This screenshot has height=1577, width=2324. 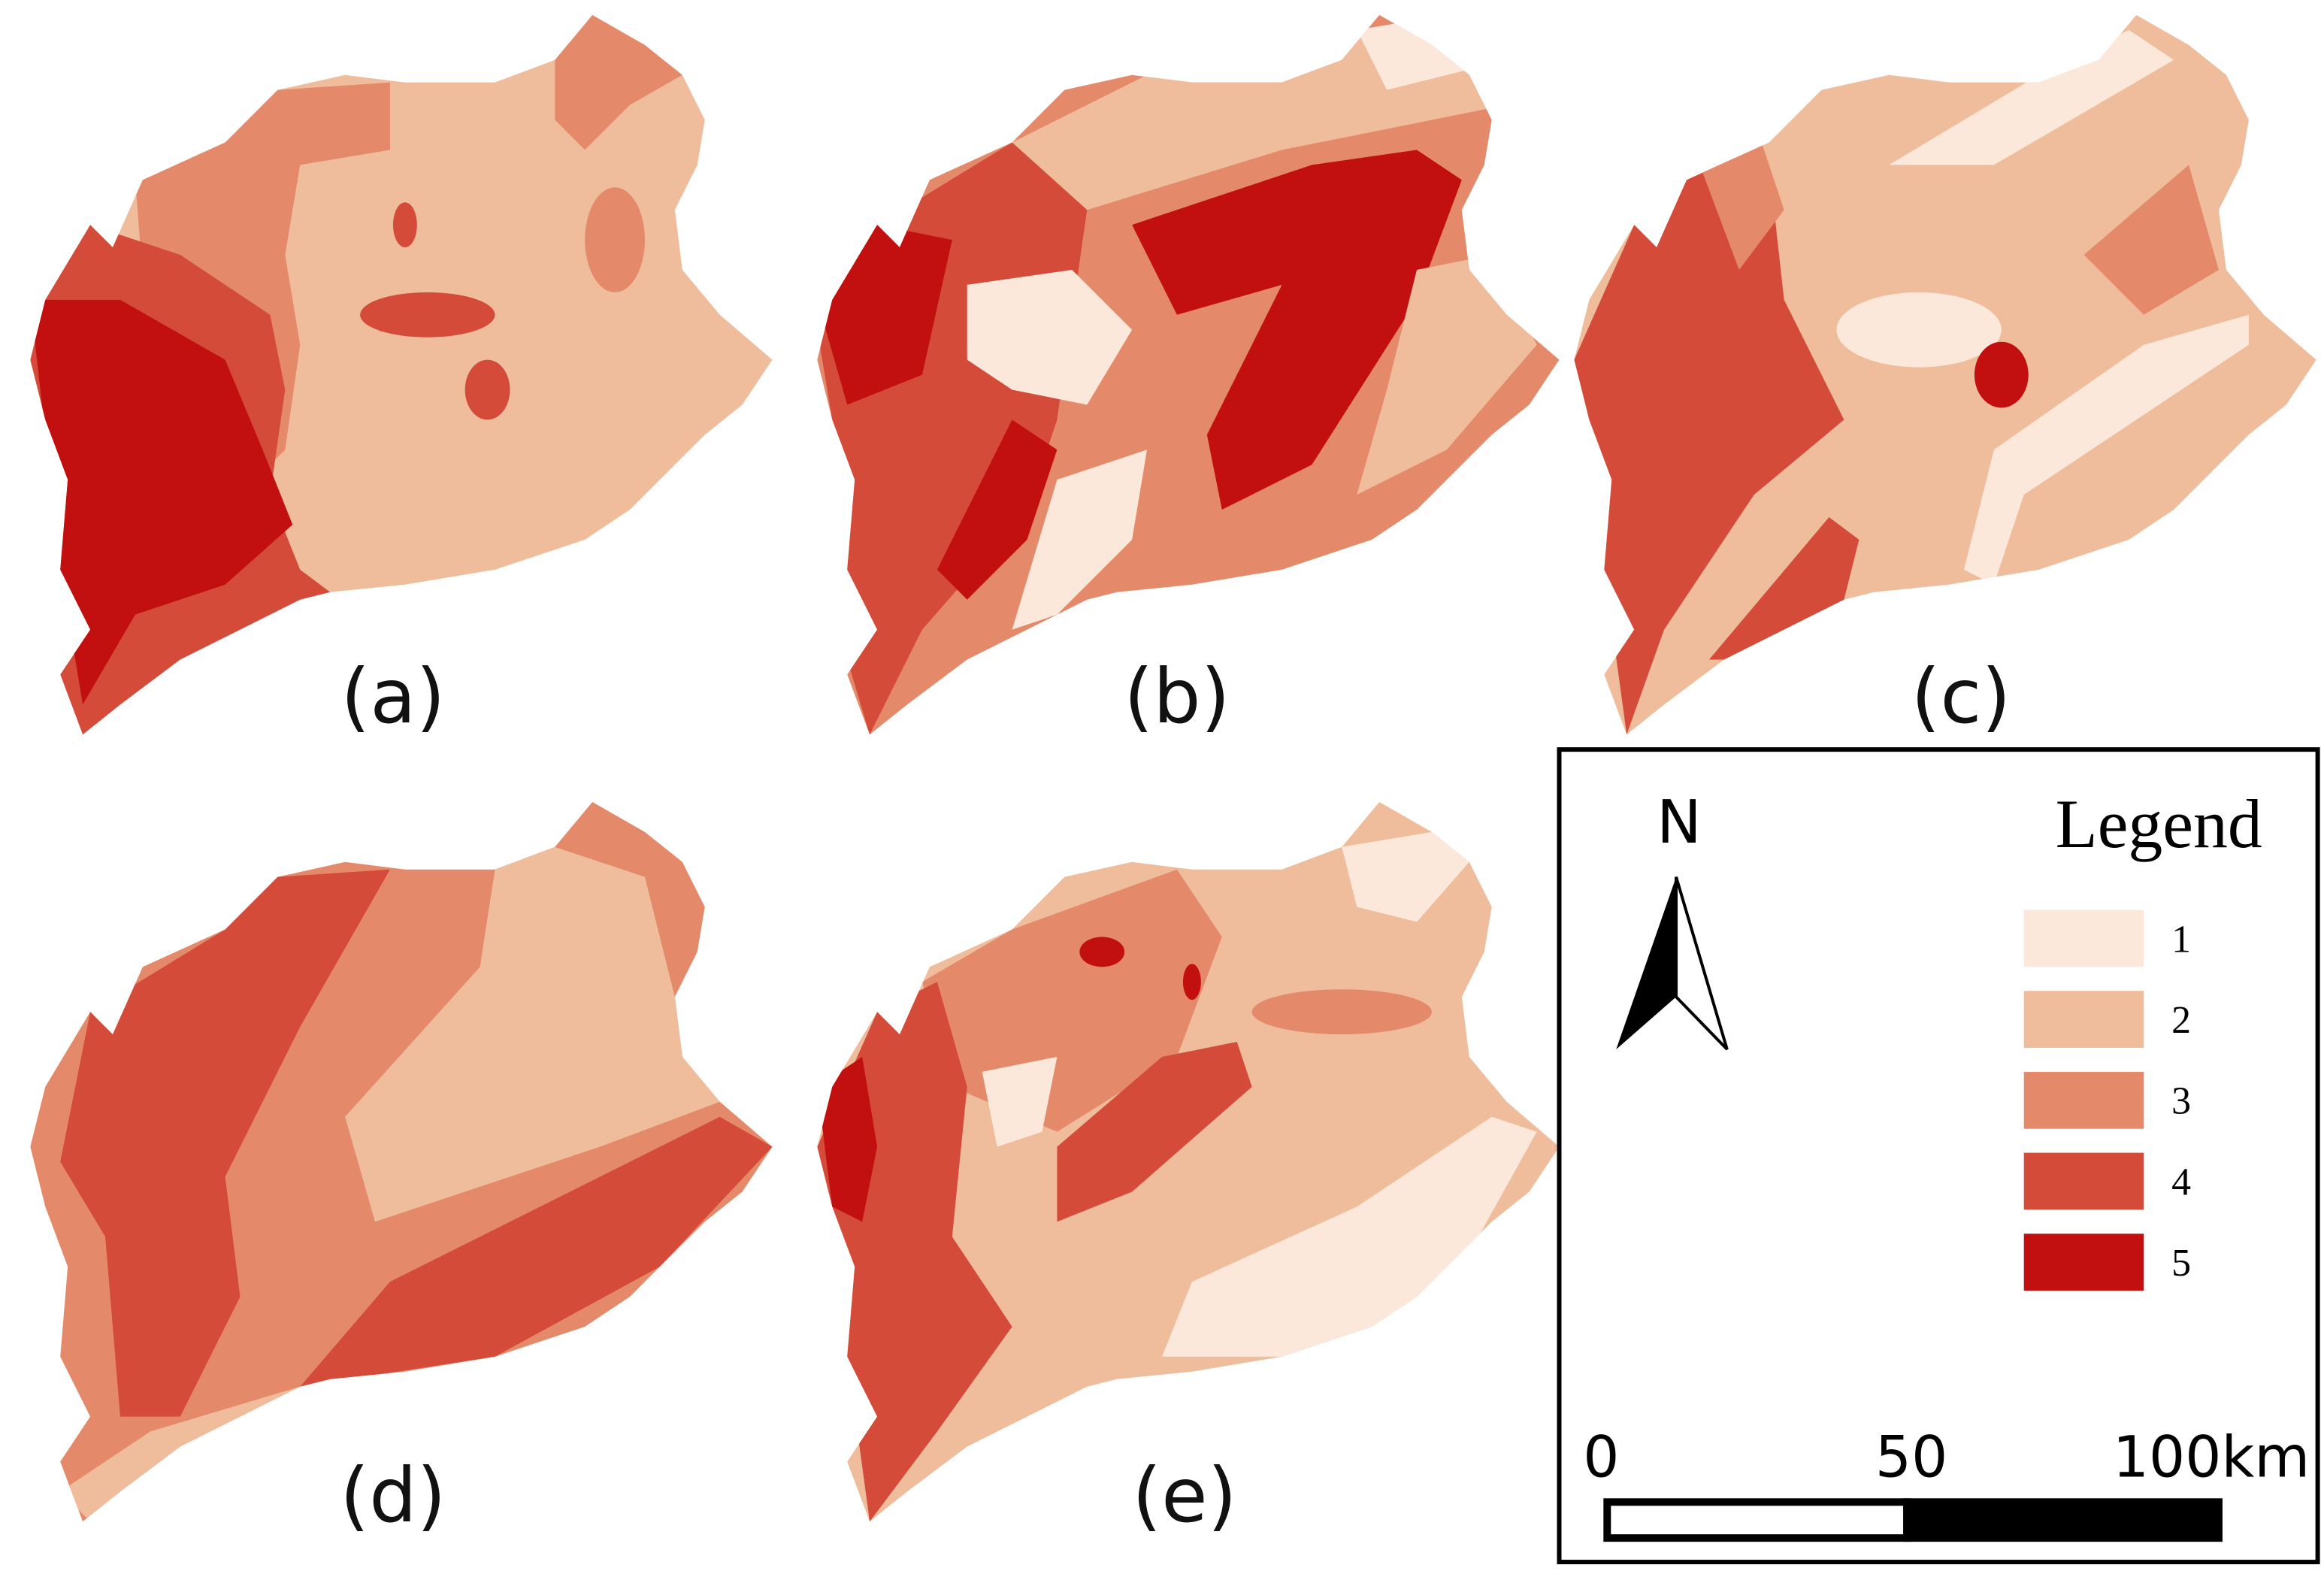 I want to click on legend-label: 1, so click(x=2181, y=940).